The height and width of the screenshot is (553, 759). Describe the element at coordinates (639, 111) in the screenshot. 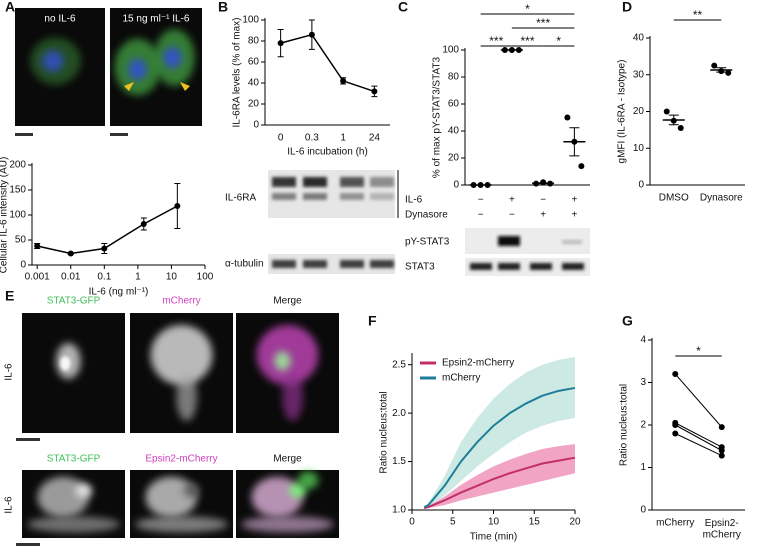

I see `y-tick-label: 20` at that location.